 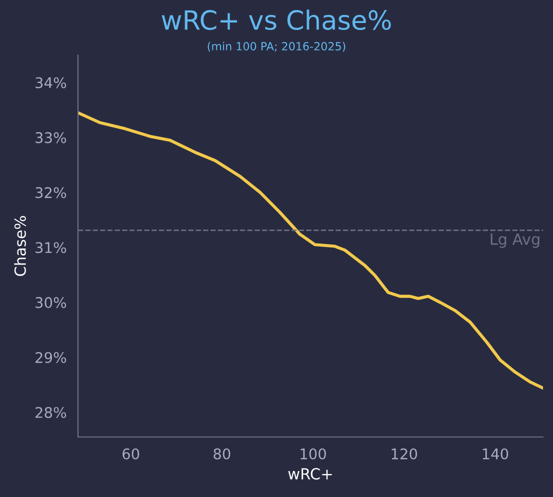 What do you see at coordinates (310, 474) in the screenshot?
I see `x-axis-title: wRC+` at bounding box center [310, 474].